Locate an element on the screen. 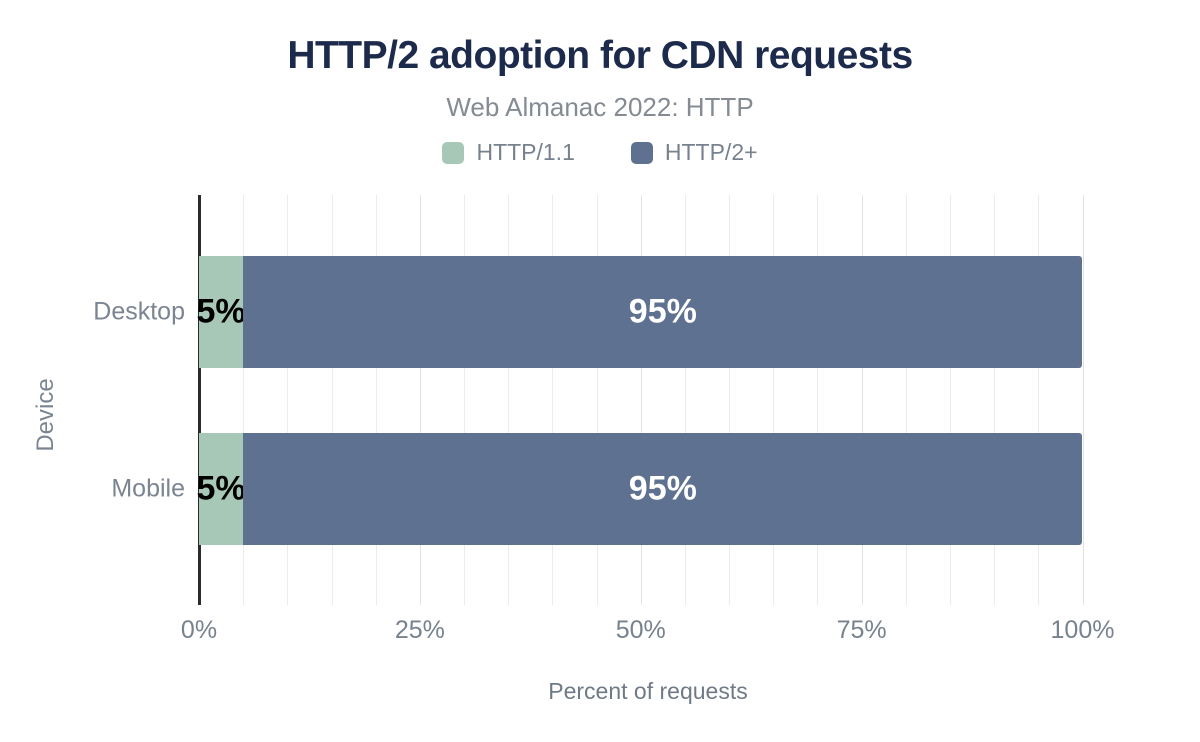 The height and width of the screenshot is (742, 1200). bar-row-mobile: Mobile 5% 95% is located at coordinates (619, 489).